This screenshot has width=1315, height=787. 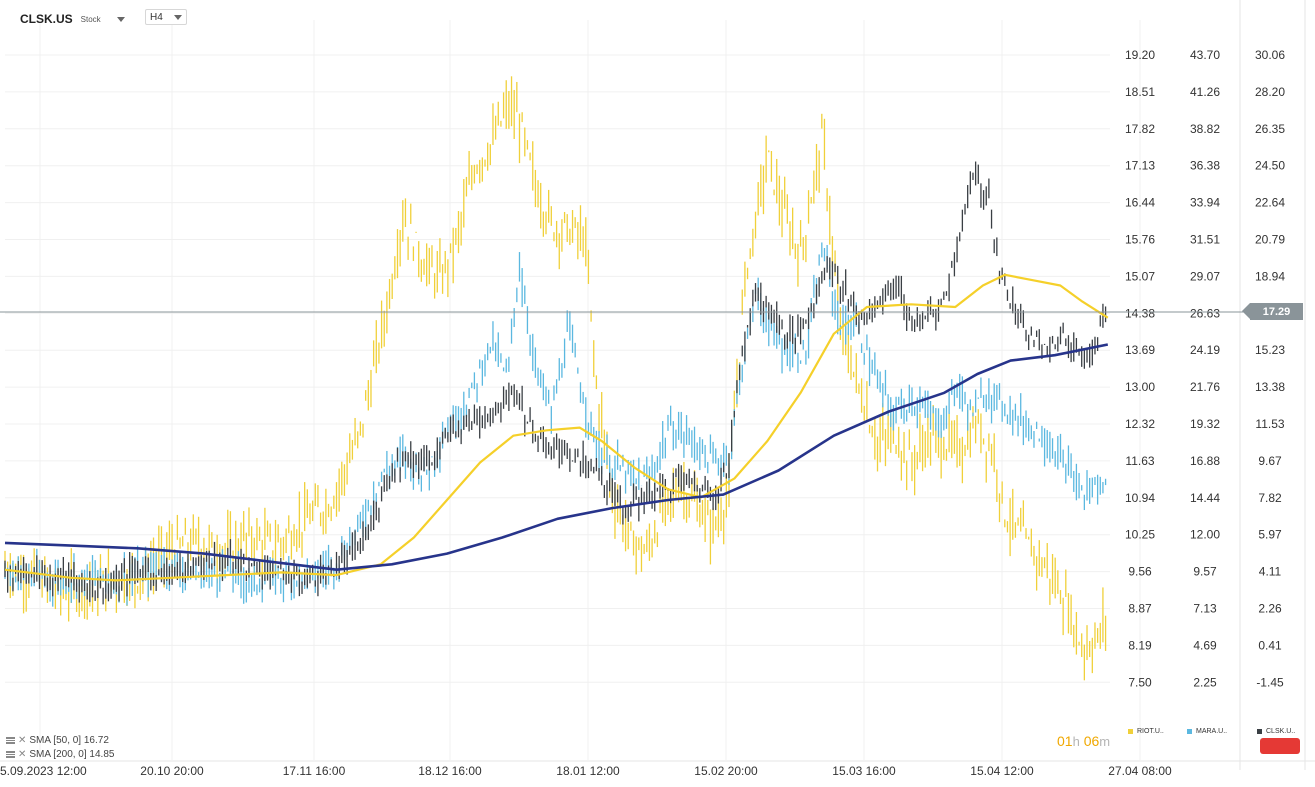 I want to click on timeframe-select: H4, so click(x=166, y=17).